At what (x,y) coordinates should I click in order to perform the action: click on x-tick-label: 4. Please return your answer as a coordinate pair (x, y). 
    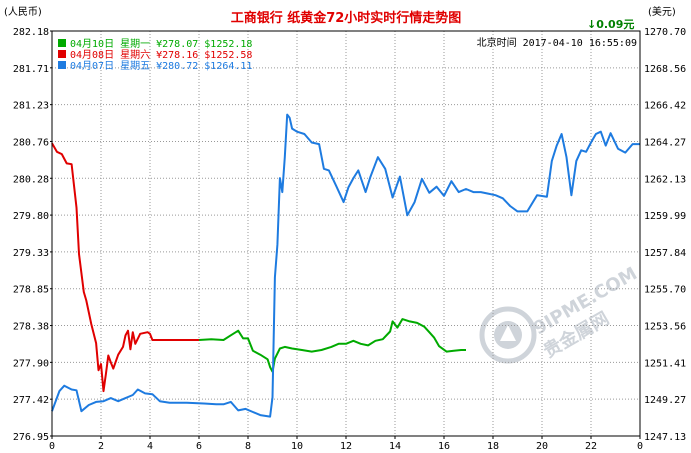
    Looking at the image, I should click on (150, 446).